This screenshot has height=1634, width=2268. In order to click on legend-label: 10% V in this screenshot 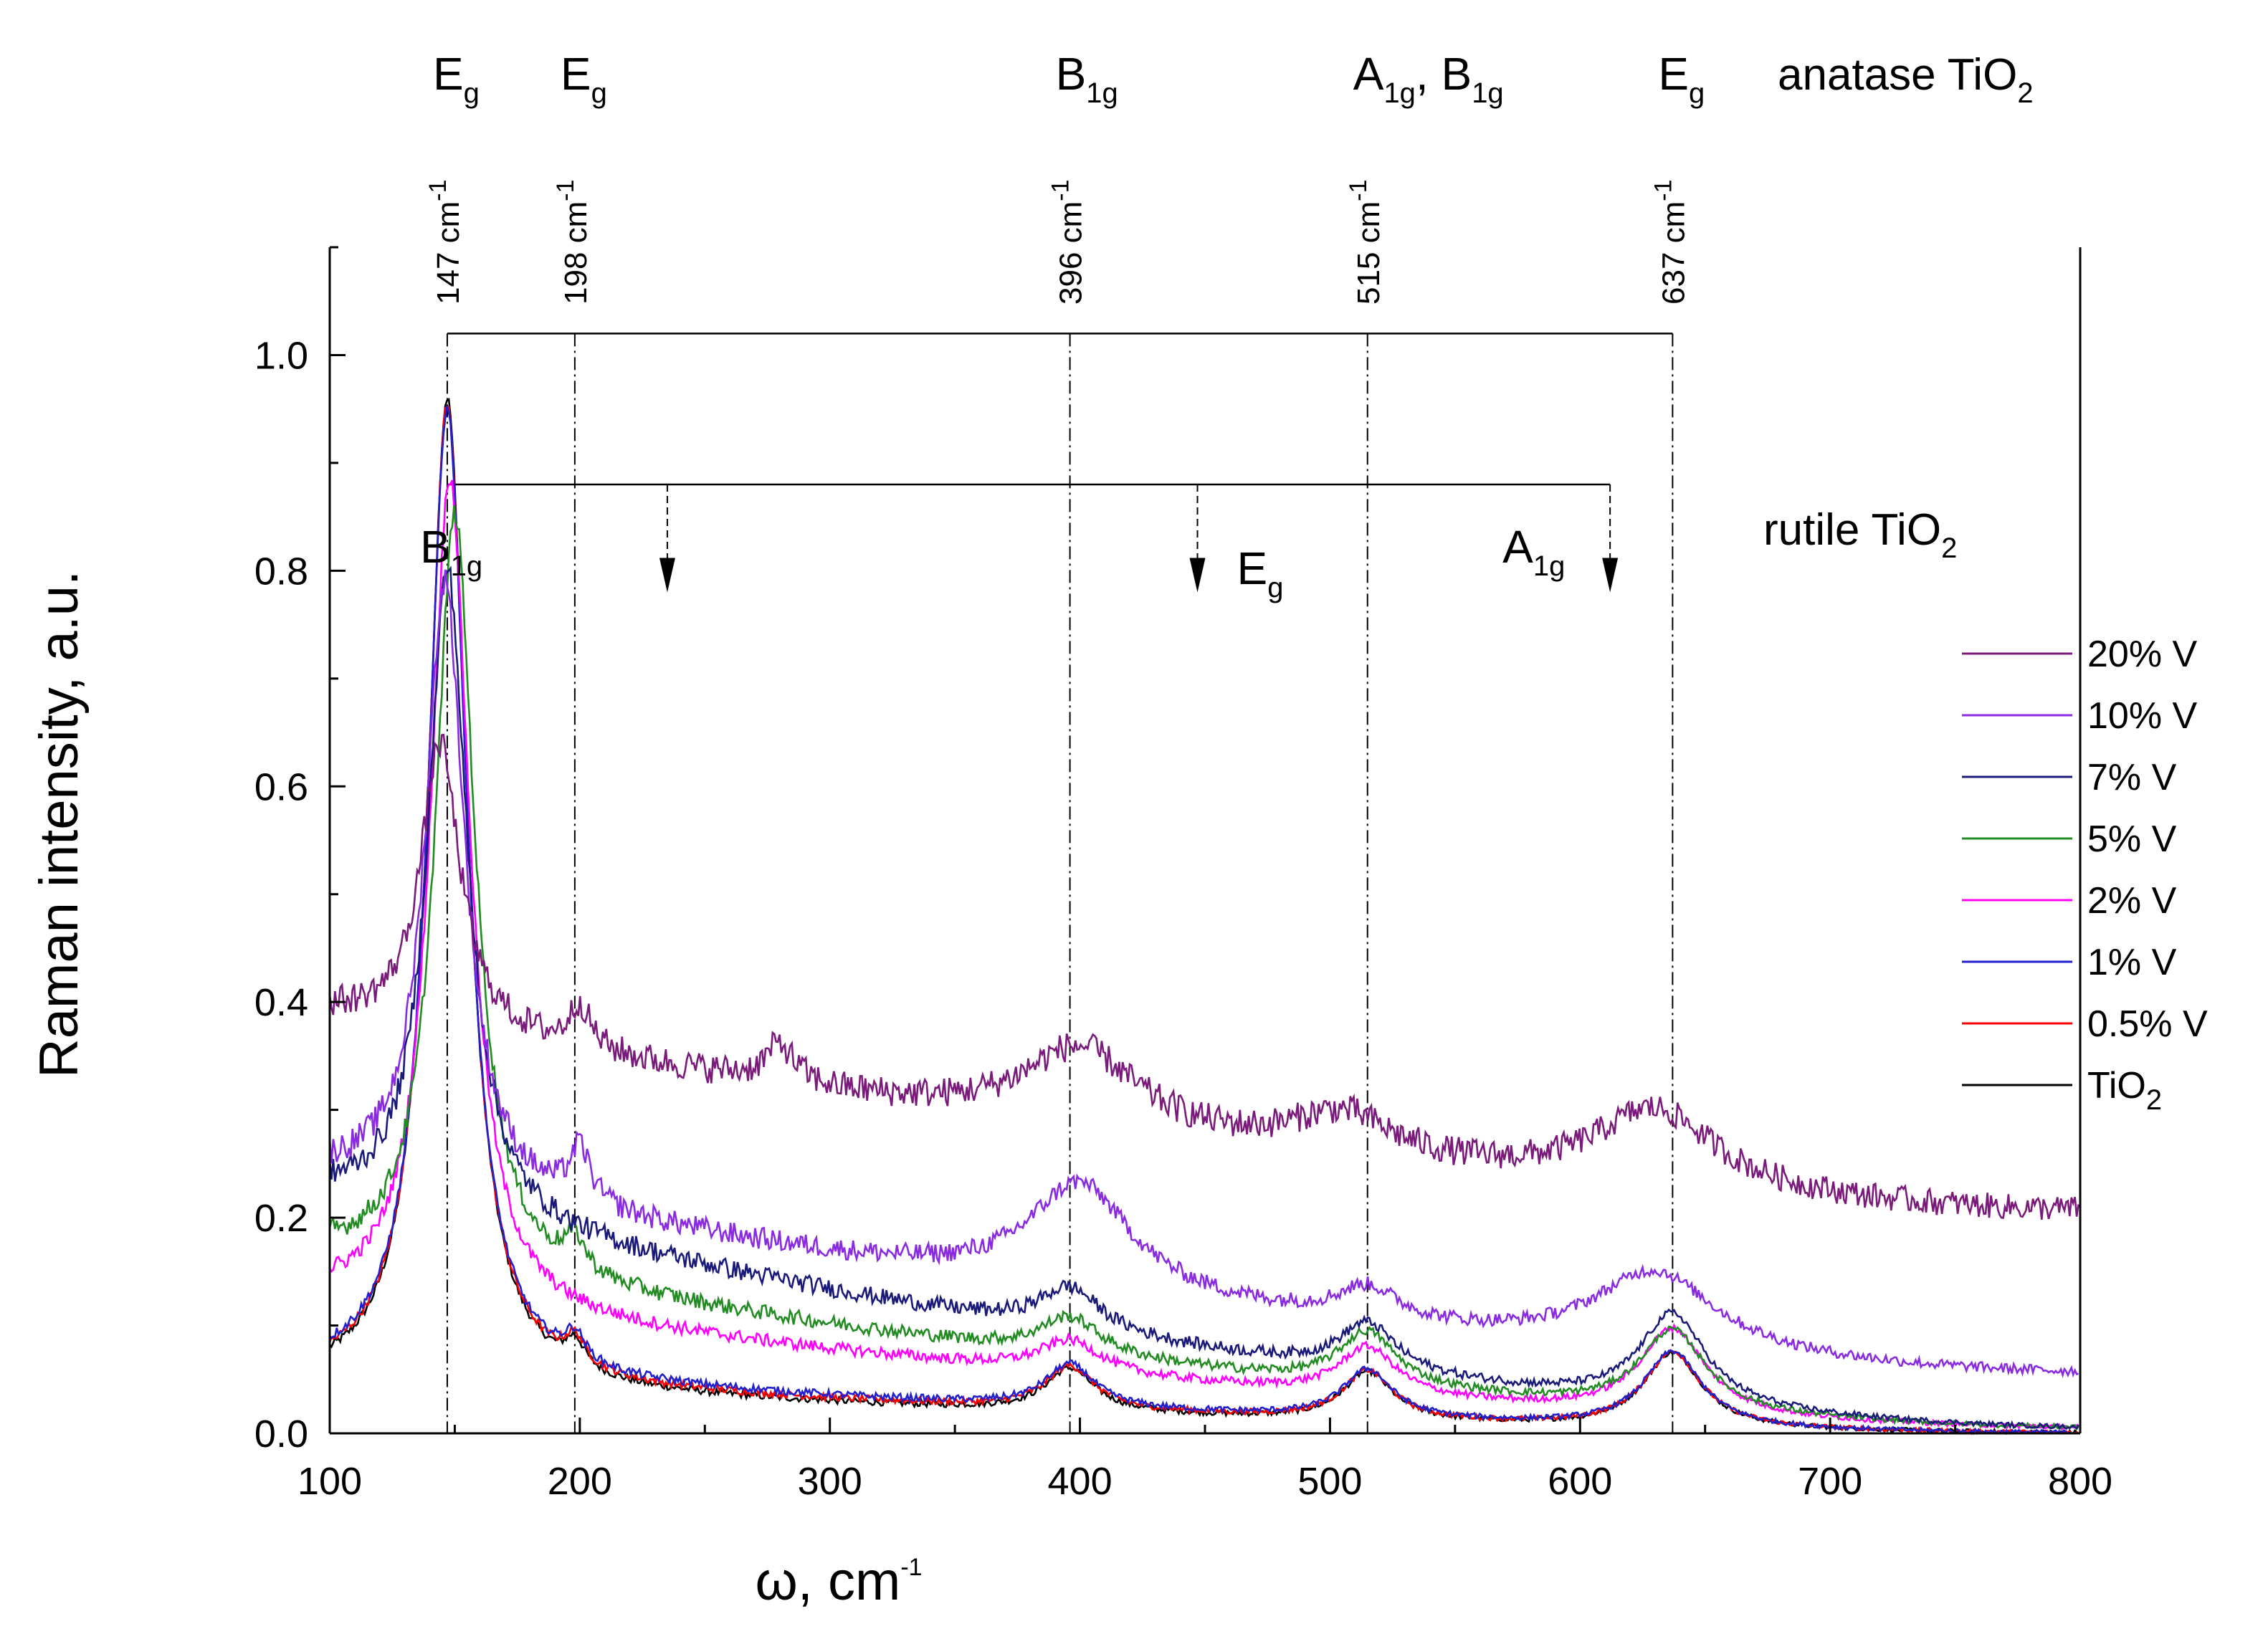, I will do `click(2142, 716)`.